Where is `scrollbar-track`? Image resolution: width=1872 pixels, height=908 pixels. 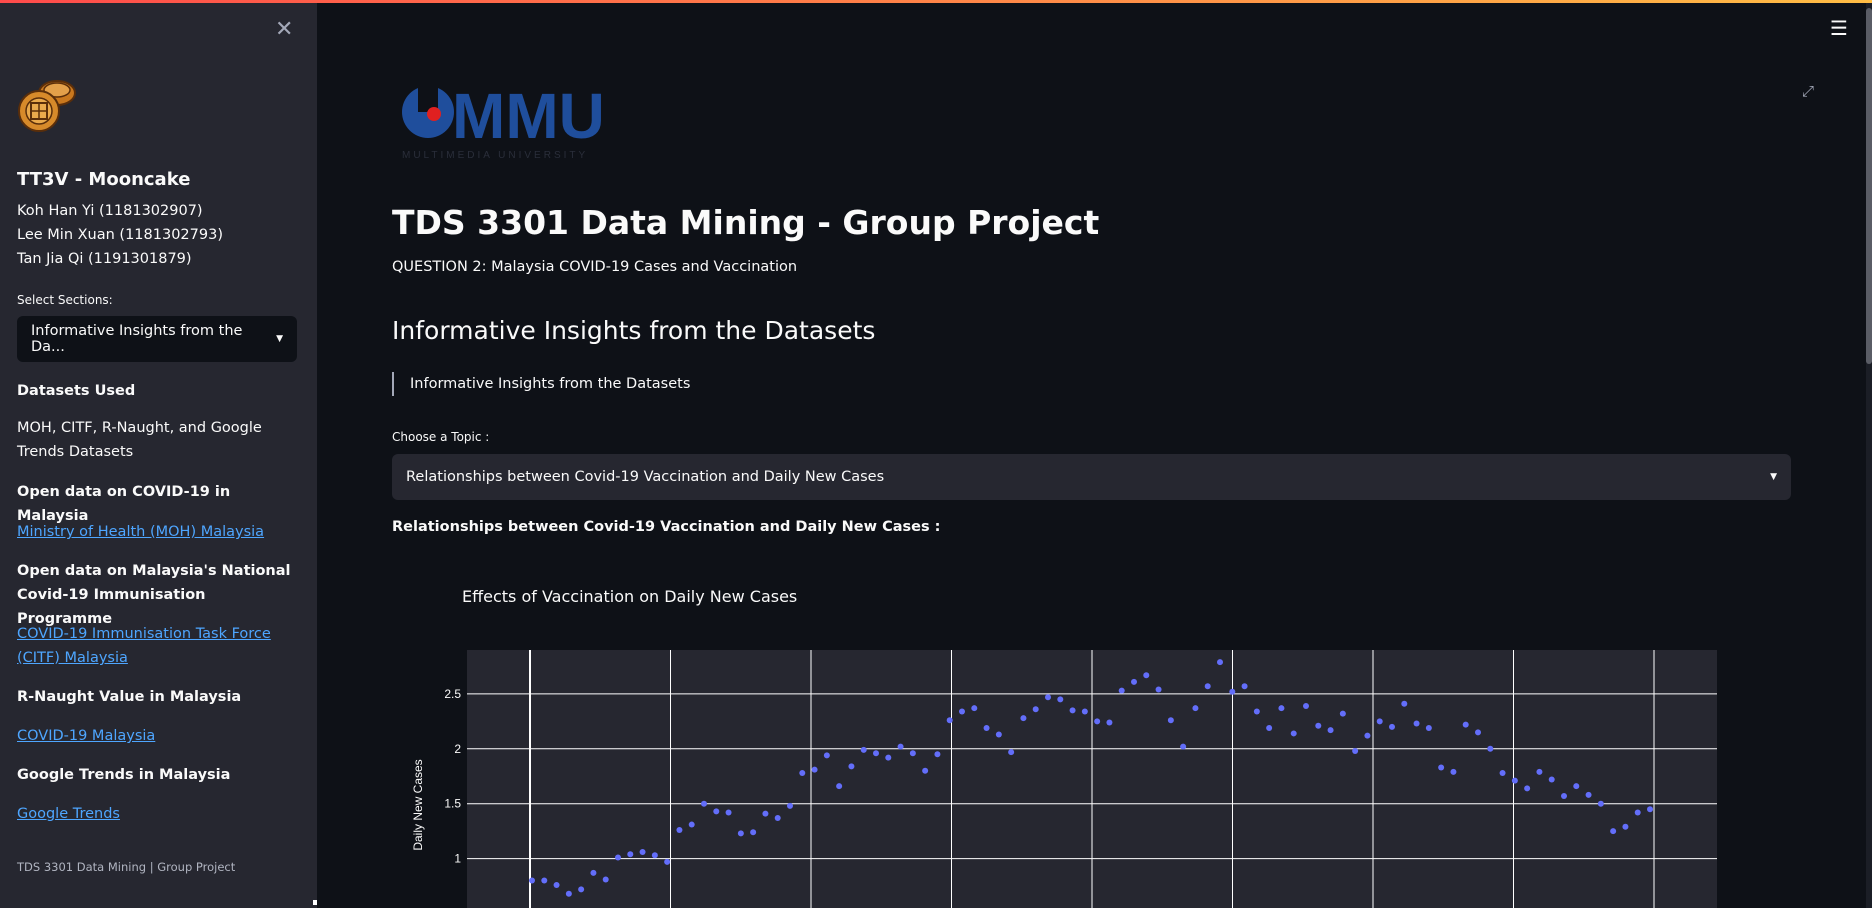
scrollbar-track is located at coordinates (1869, 455).